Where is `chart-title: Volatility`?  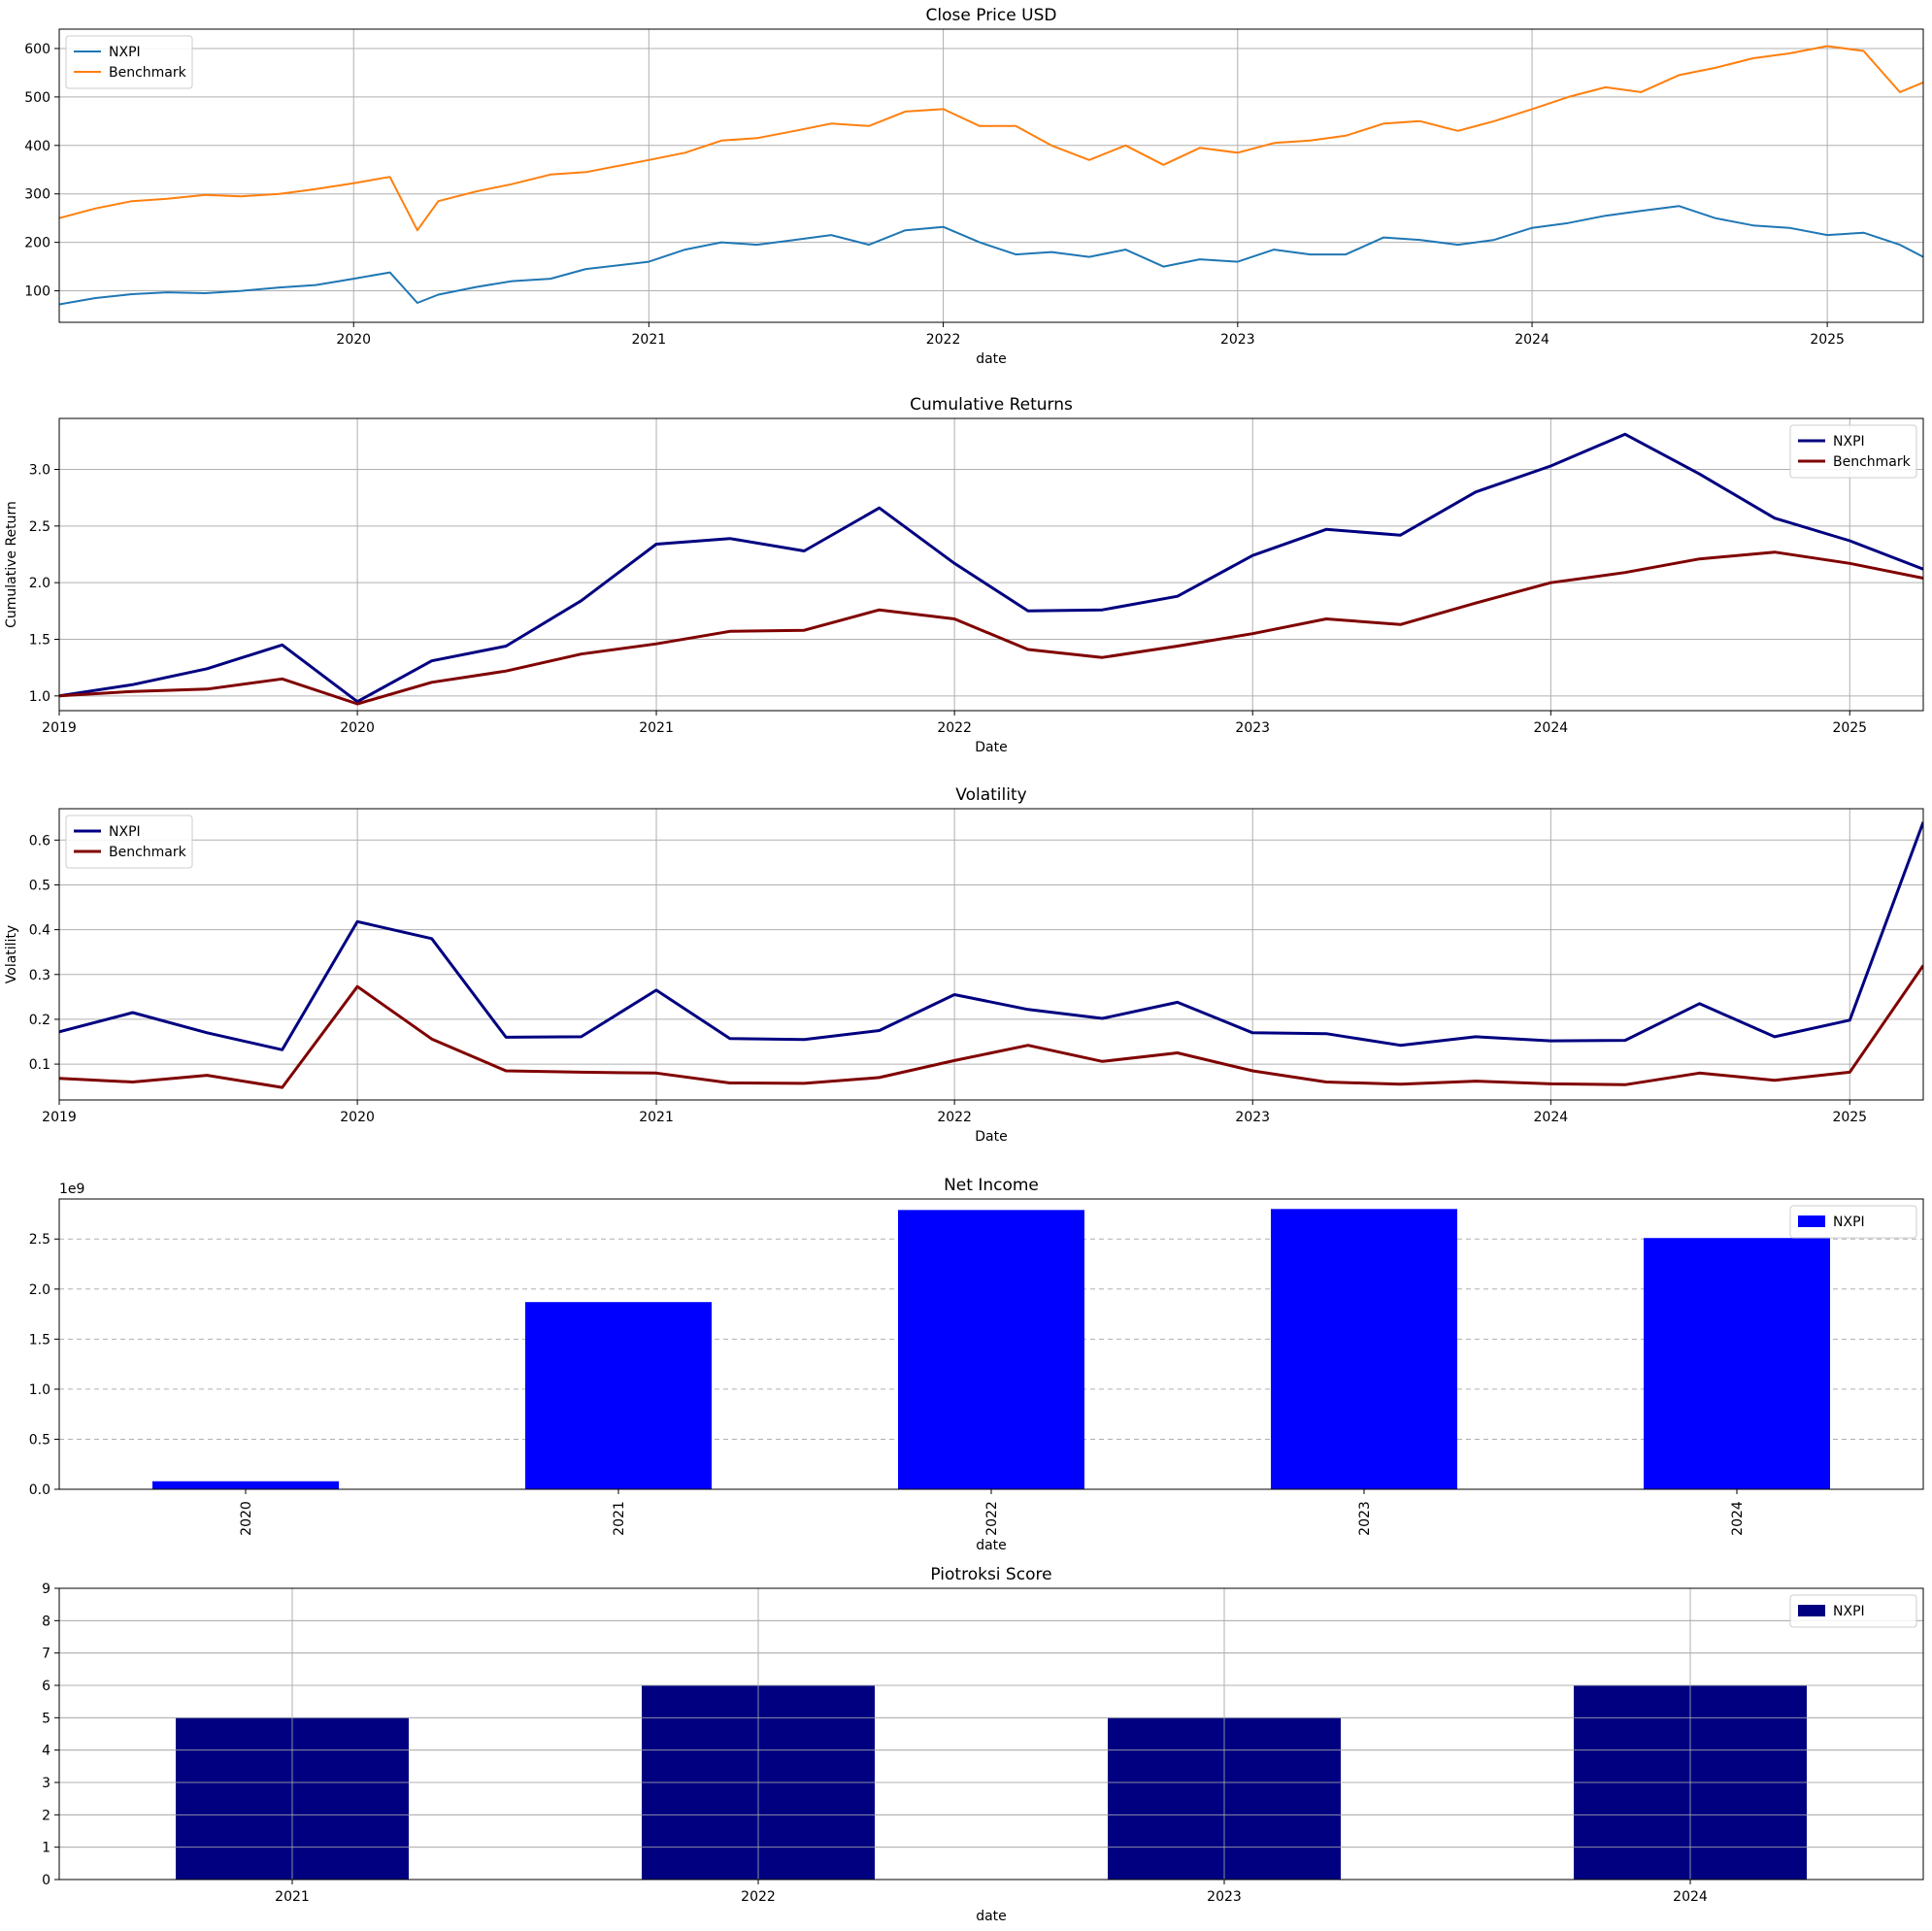
chart-title: Volatility is located at coordinates (991, 795).